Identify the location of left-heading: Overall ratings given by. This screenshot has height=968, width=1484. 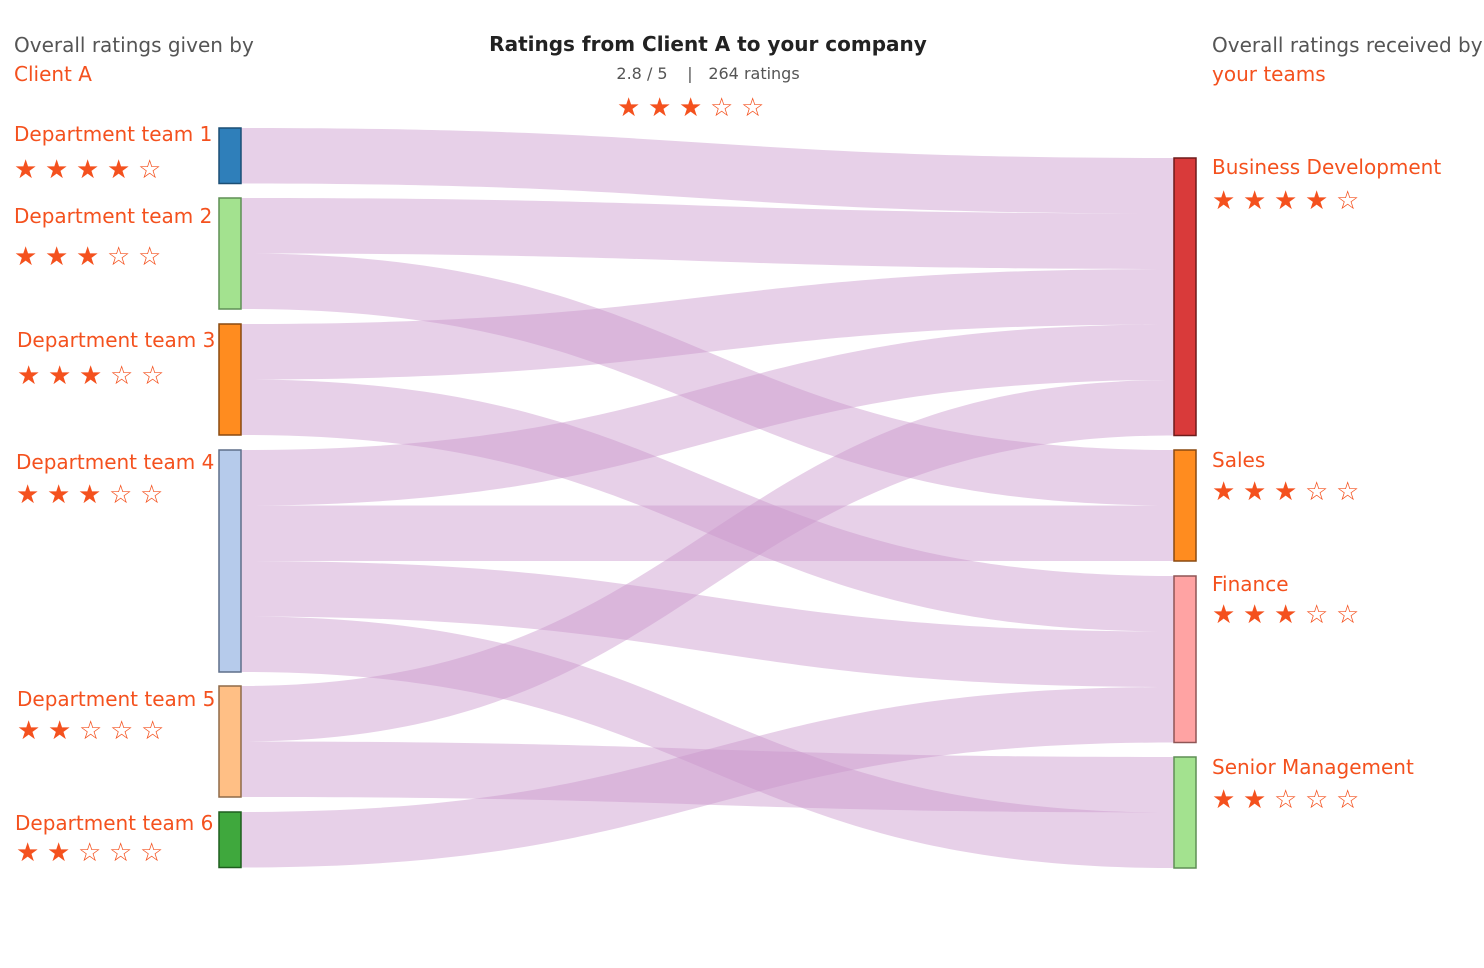
(134, 45).